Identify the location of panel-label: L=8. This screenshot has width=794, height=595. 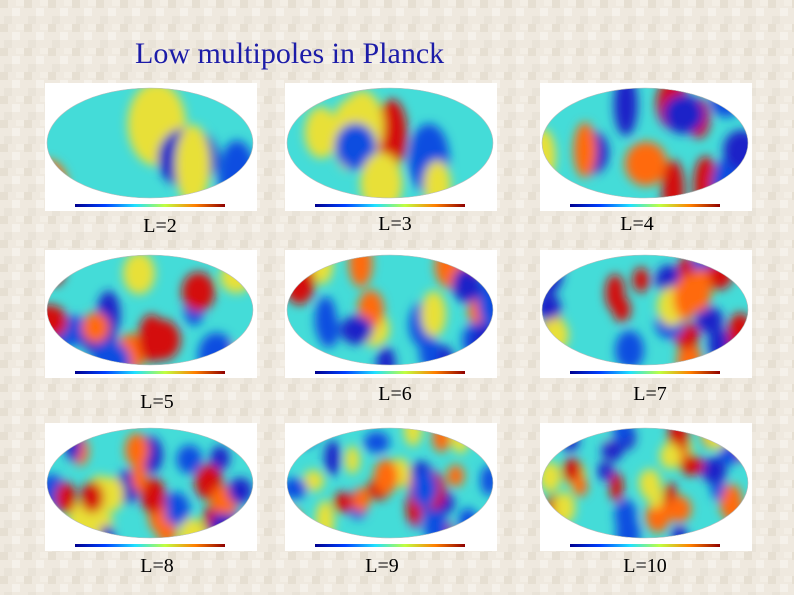
(157, 566).